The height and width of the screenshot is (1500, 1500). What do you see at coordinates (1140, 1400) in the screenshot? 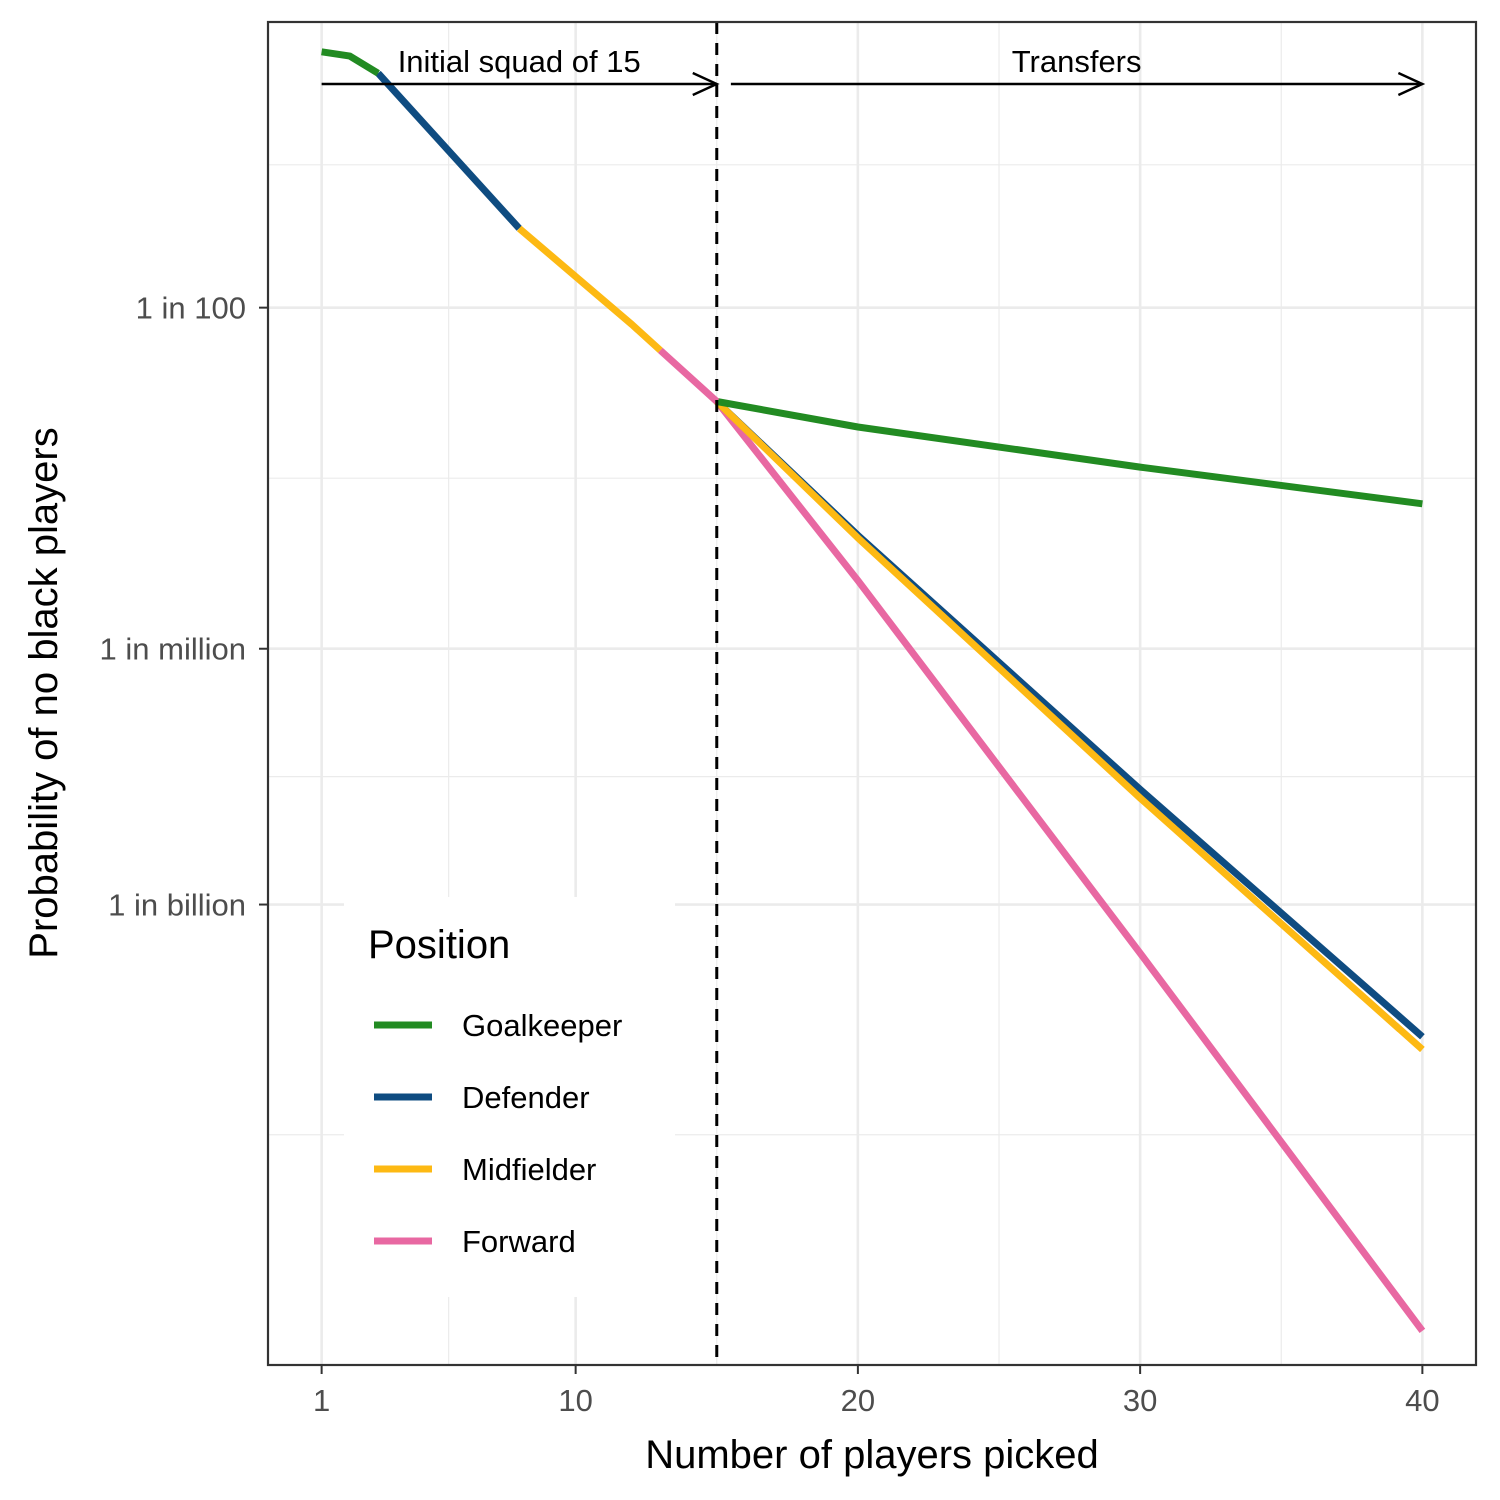
I see `x-tick-label: 30` at bounding box center [1140, 1400].